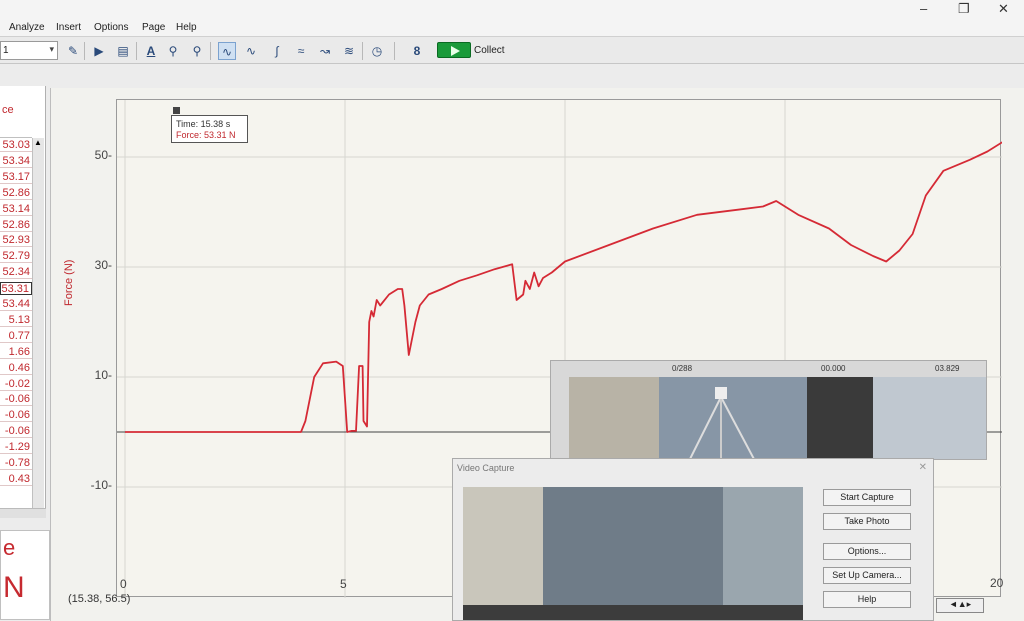 Image resolution: width=1024 pixels, height=621 pixels. I want to click on minimize-icon: –, so click(924, 8).